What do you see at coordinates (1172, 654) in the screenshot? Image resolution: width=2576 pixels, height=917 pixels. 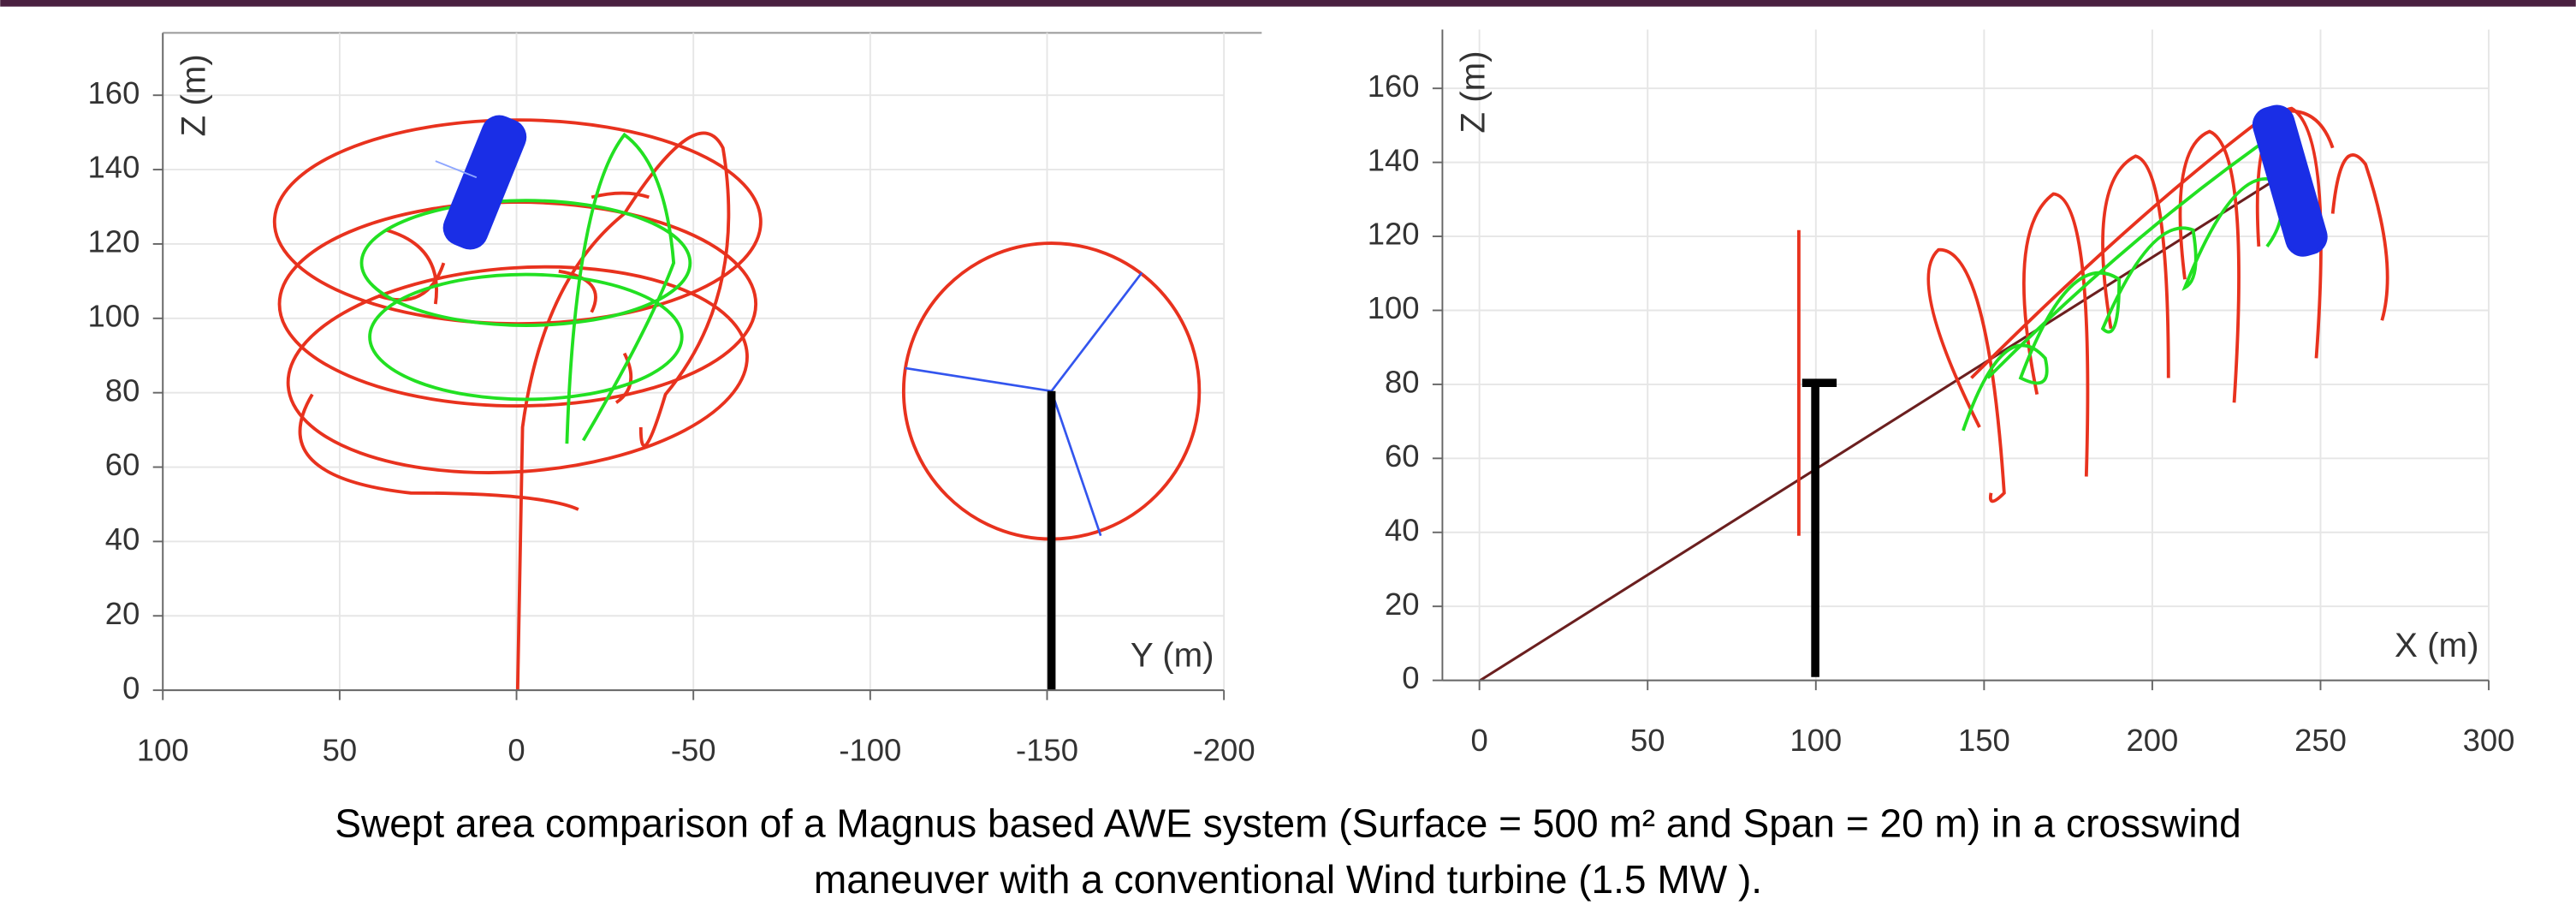 I see `x-axis-label: Y (m)` at bounding box center [1172, 654].